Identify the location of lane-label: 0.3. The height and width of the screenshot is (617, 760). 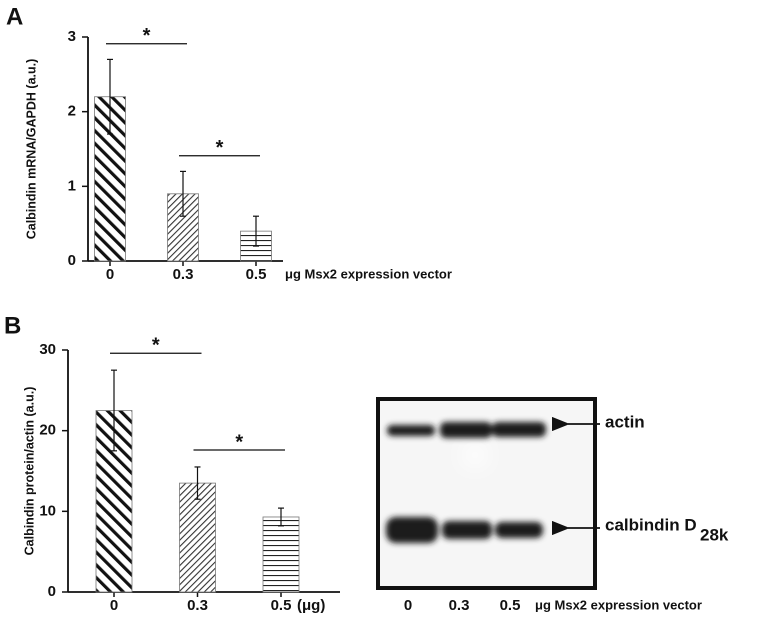
(459, 605).